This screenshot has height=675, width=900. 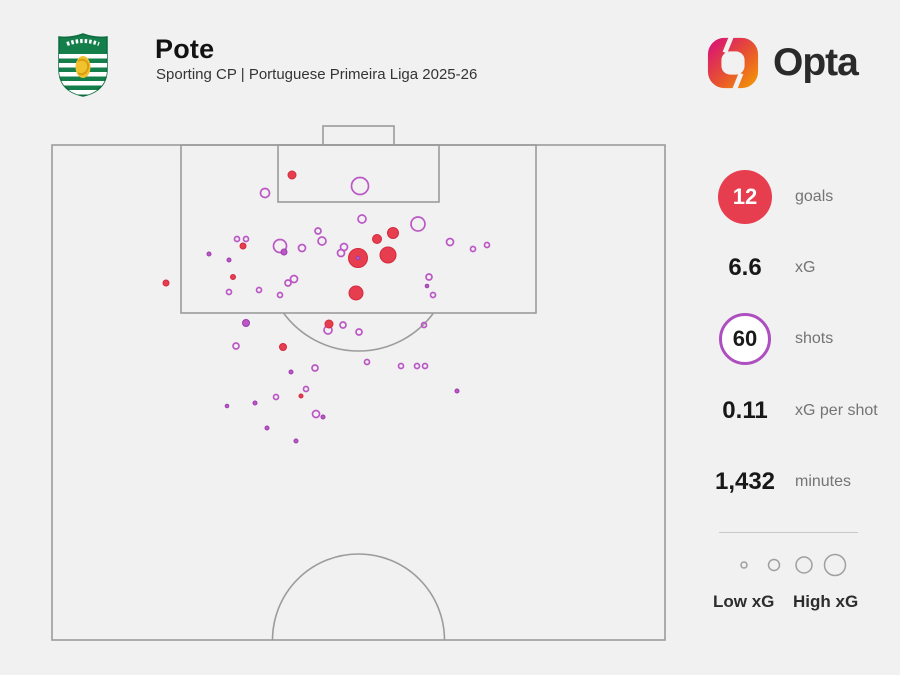 What do you see at coordinates (358, 135) in the screenshot?
I see `goal-frame` at bounding box center [358, 135].